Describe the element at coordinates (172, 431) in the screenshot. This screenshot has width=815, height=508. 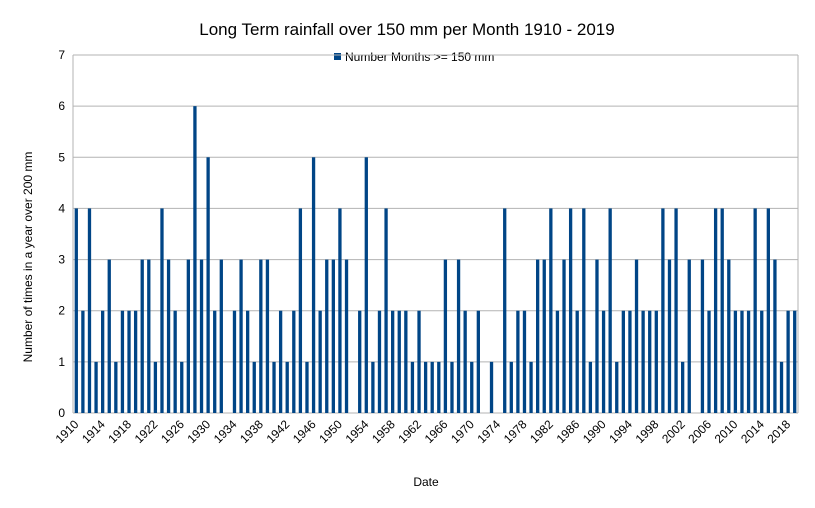
I see `x-tick-label: 1926` at that location.